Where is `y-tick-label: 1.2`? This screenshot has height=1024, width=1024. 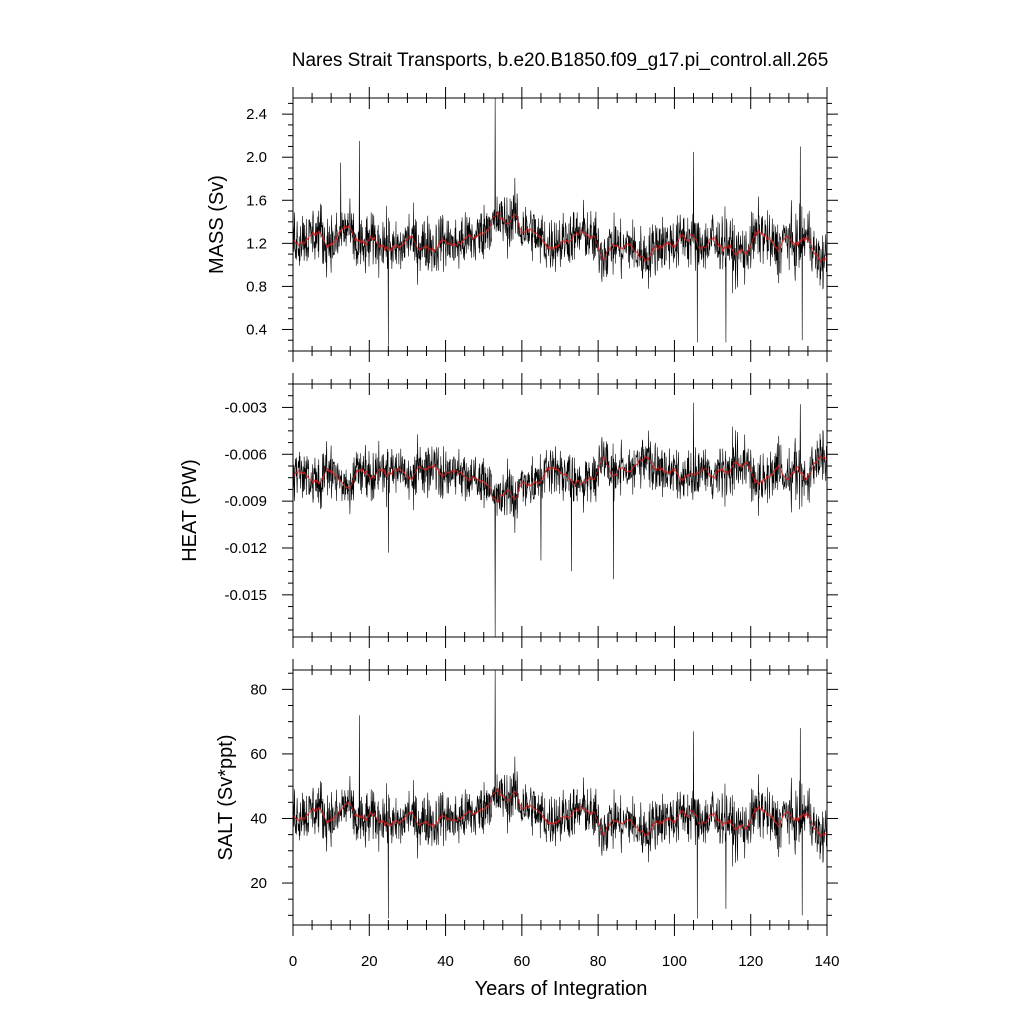 y-tick-label: 1.2 is located at coordinates (256, 243).